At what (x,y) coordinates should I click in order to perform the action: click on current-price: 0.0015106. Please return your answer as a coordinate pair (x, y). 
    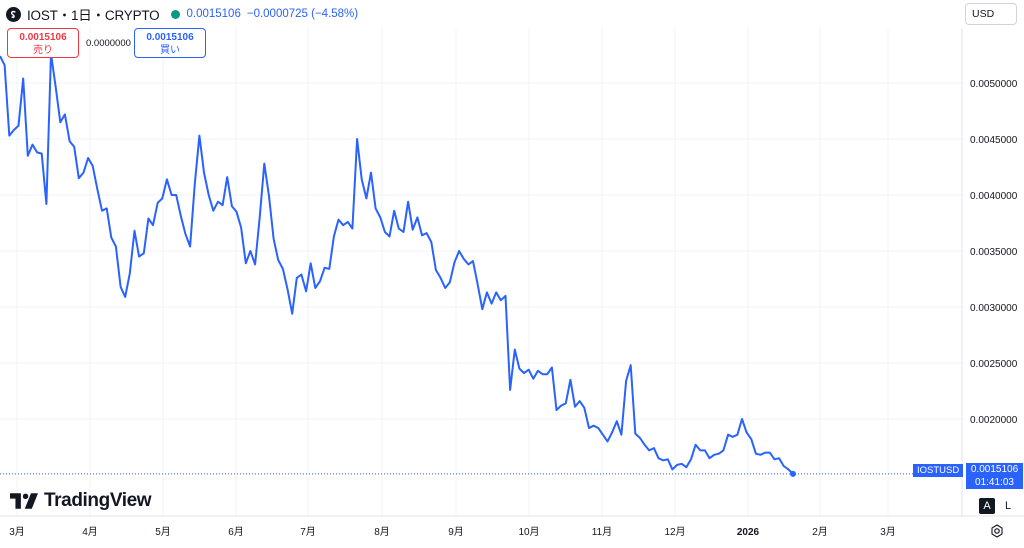
    Looking at the image, I should click on (213, 14).